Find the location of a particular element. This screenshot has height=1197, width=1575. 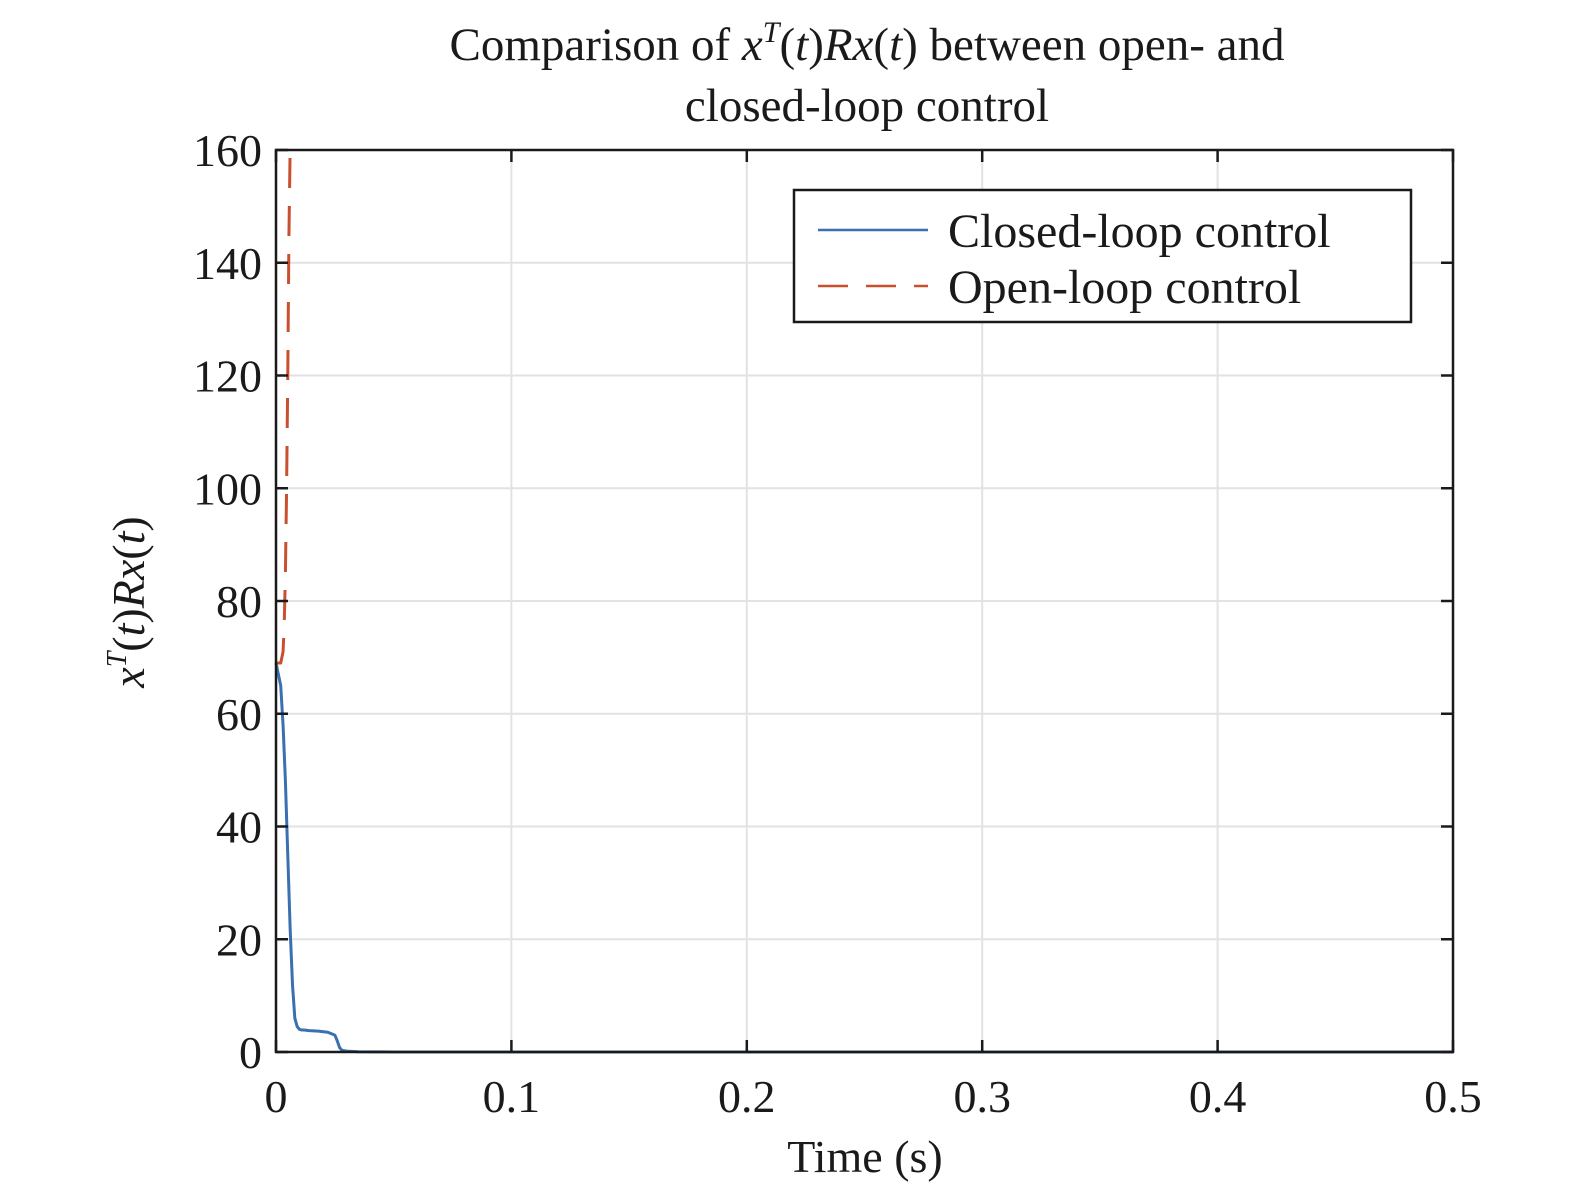

ylabel-p1: ( is located at coordinates (128, 643).